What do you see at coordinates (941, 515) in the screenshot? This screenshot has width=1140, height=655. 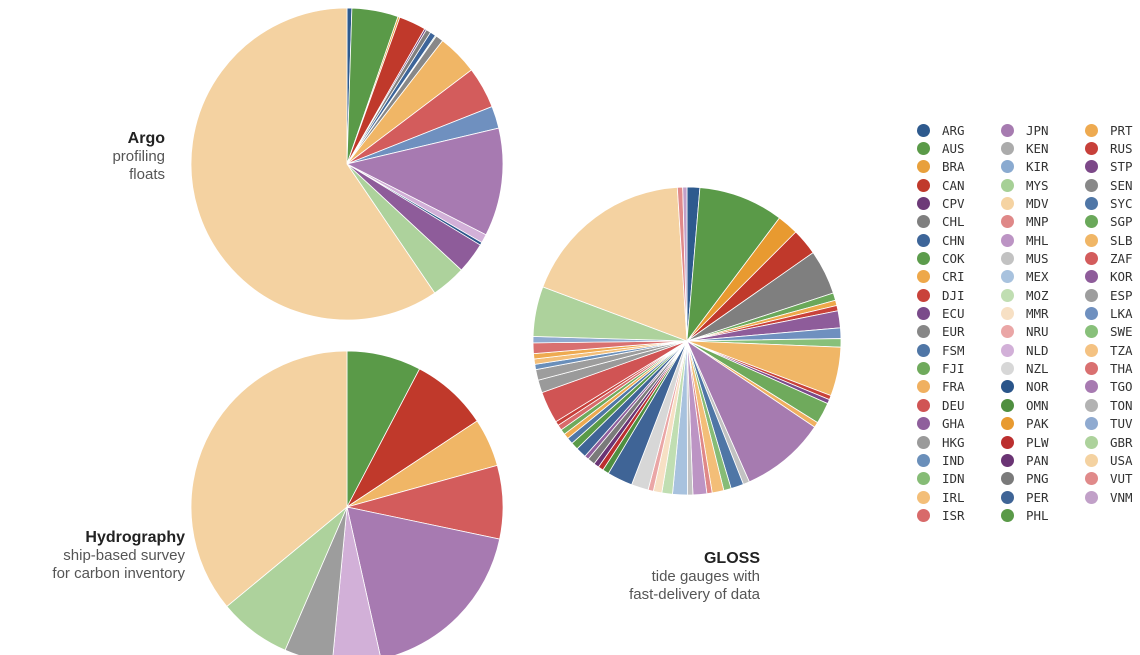 I see `legend-item-isr: ISR` at bounding box center [941, 515].